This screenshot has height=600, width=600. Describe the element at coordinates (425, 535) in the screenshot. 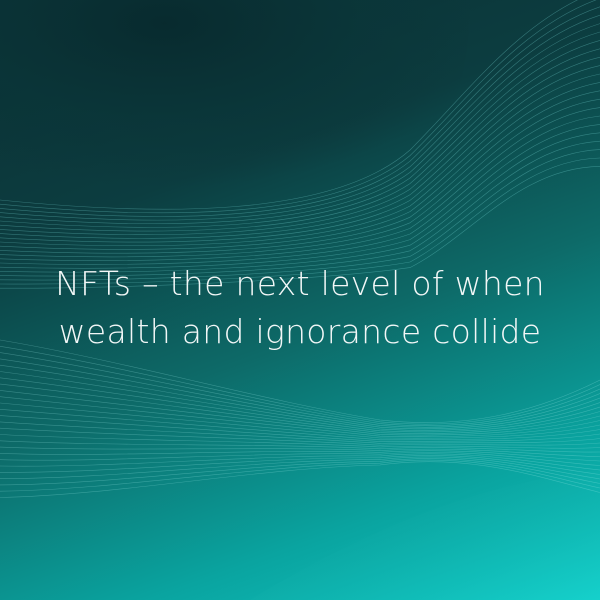

I see `bottom-glow-shape` at that location.